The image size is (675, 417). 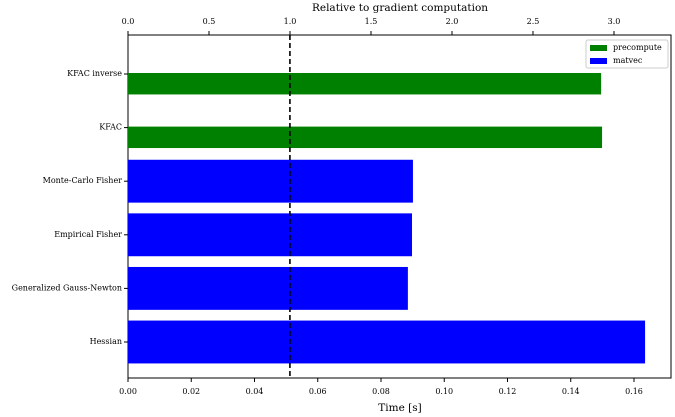 I want to click on y-tick-label: Monte-Carlo Fisher, so click(x=83, y=180).